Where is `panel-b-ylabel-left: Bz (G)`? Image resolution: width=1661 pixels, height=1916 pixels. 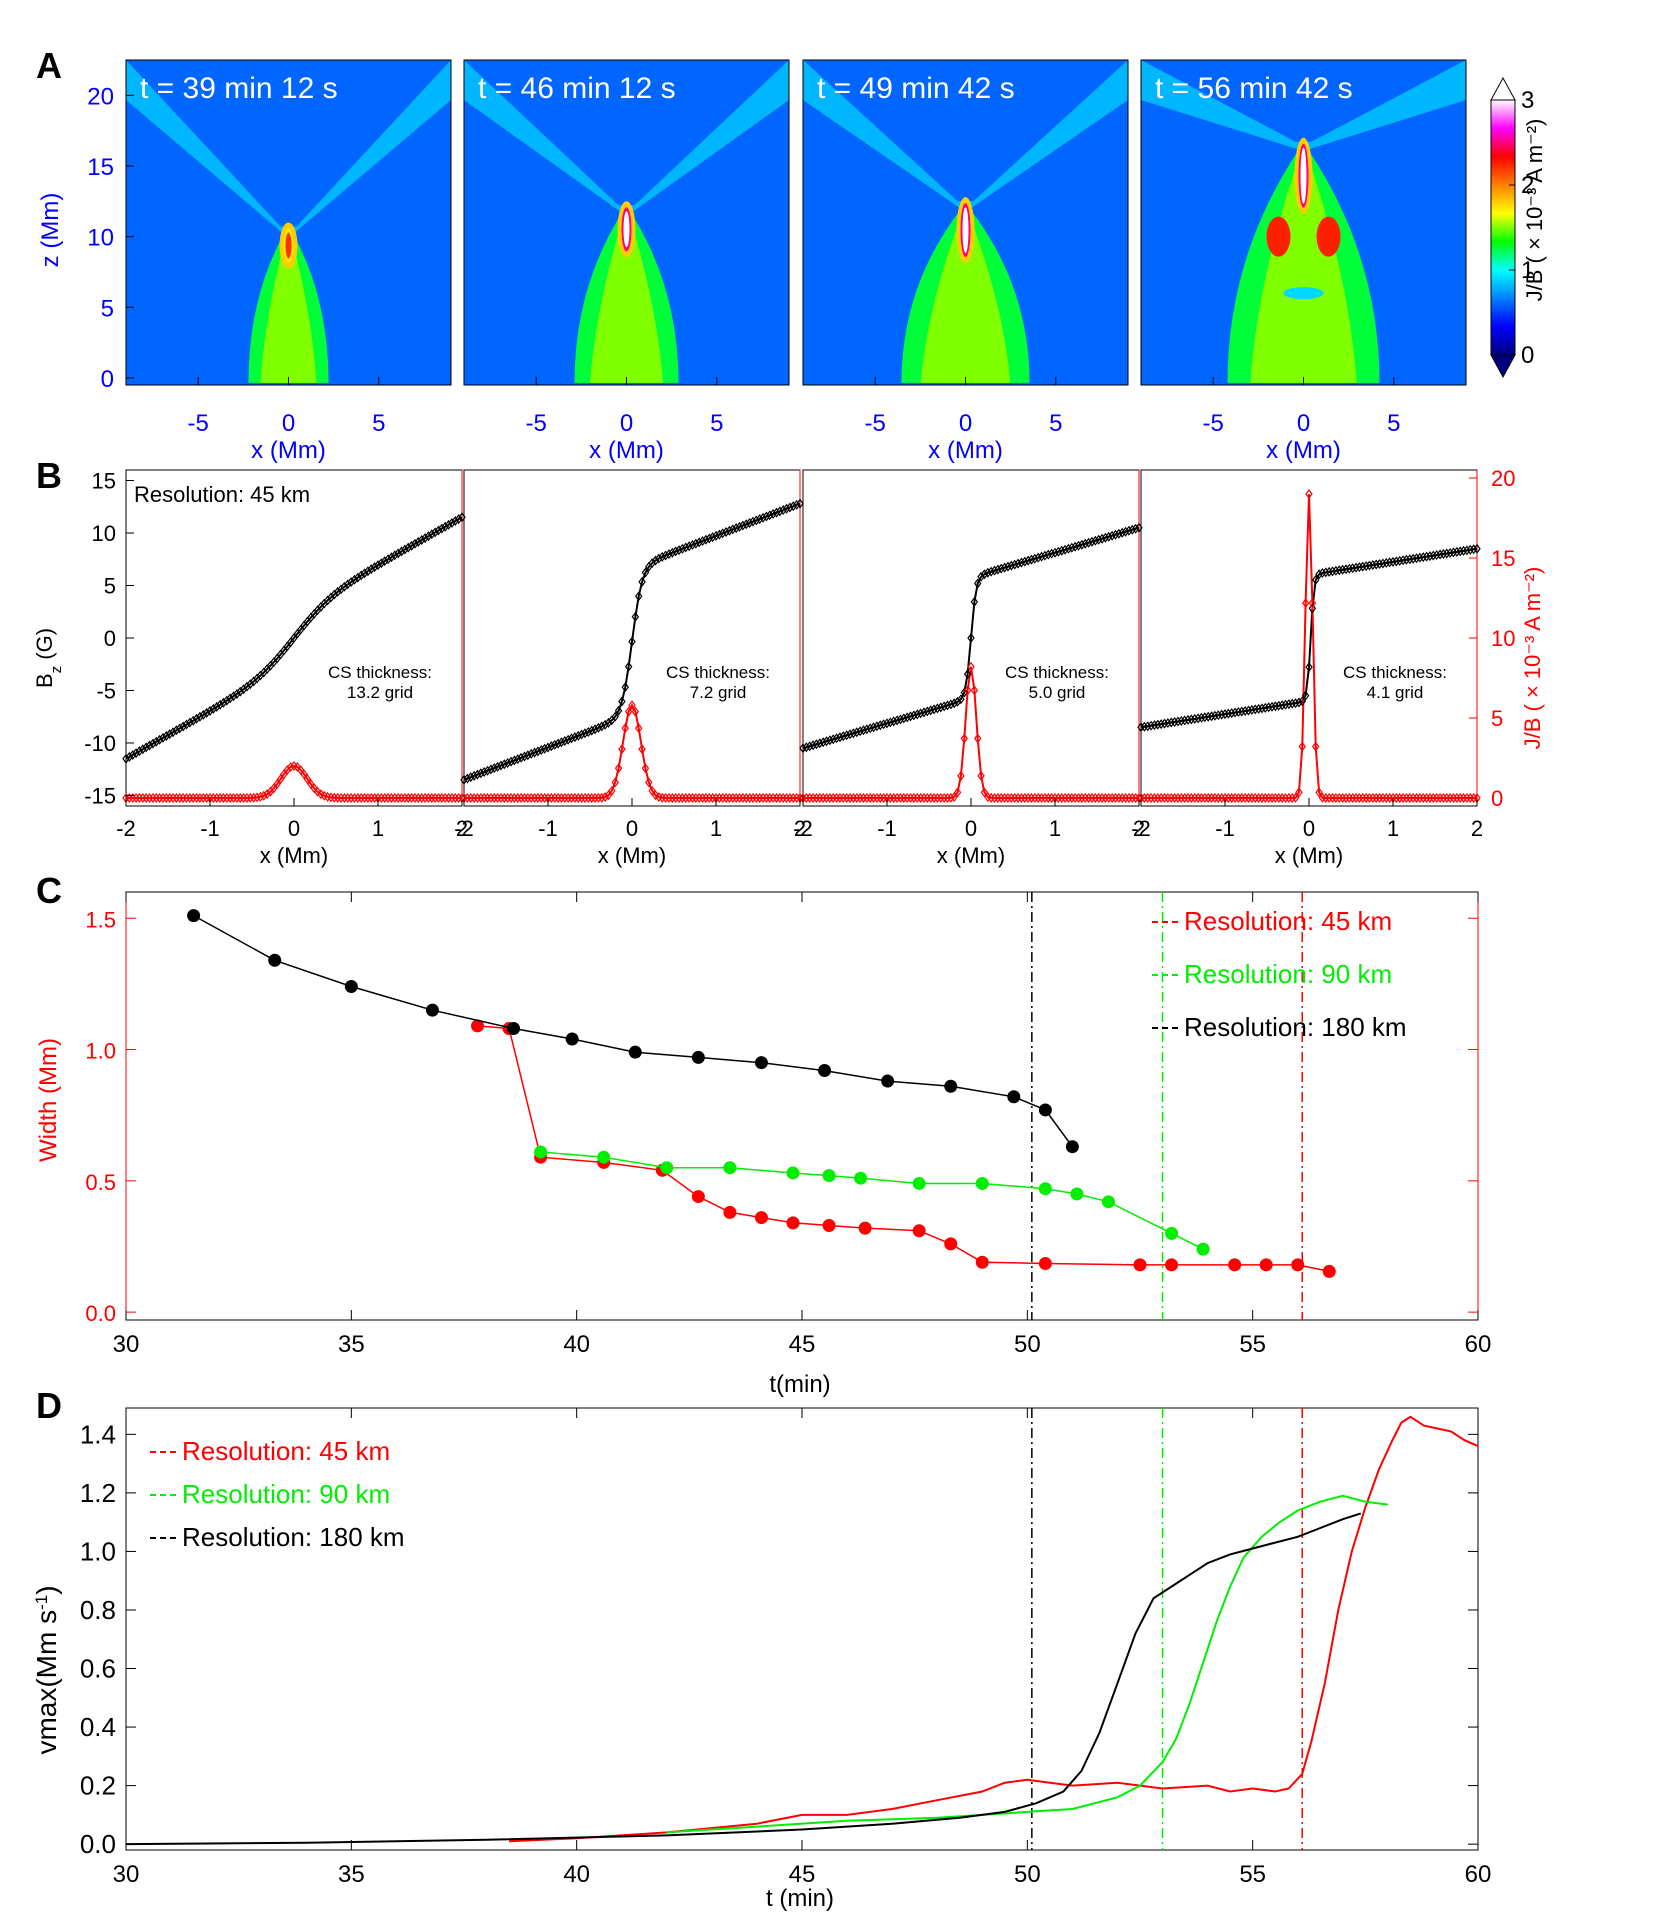
panel-b-ylabel-left: Bz (G) is located at coordinates (48, 658).